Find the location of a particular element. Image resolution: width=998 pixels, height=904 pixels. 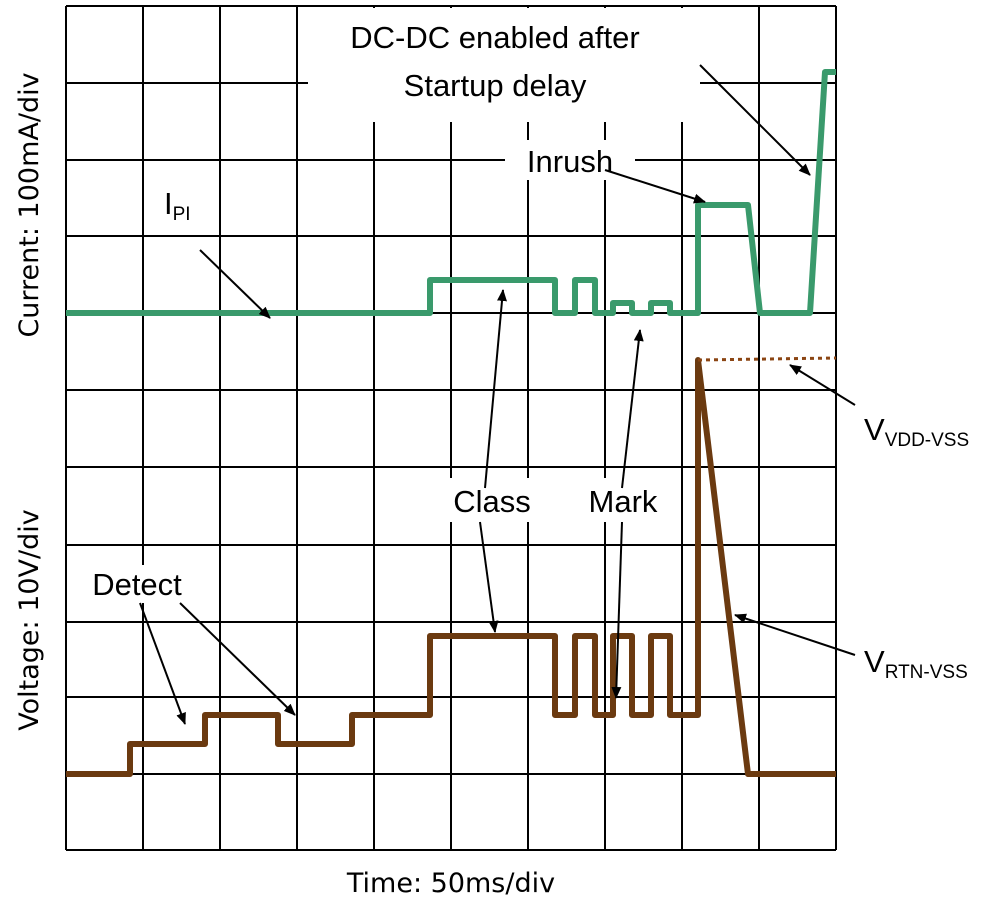

annotation: Mark is located at coordinates (623, 501).